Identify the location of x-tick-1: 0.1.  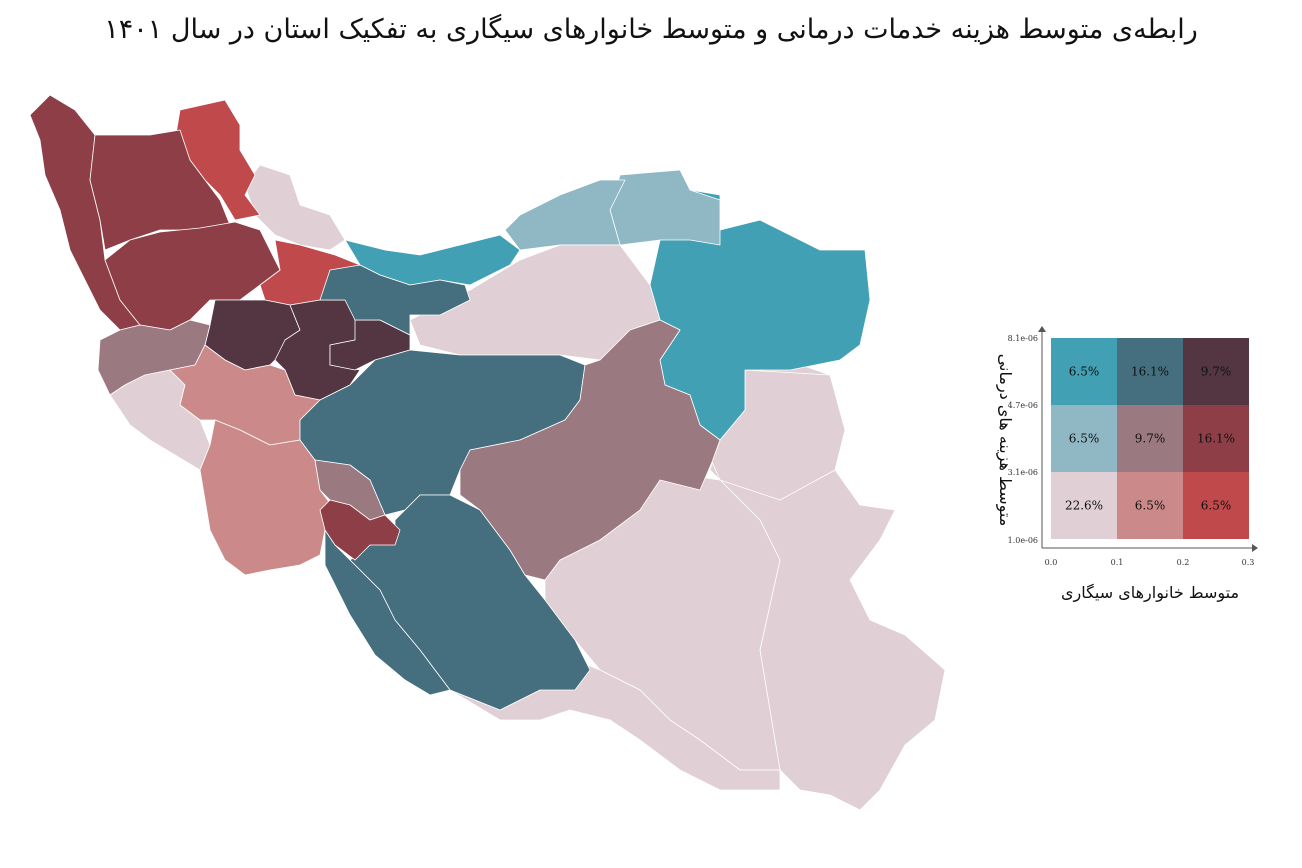
(1117, 562).